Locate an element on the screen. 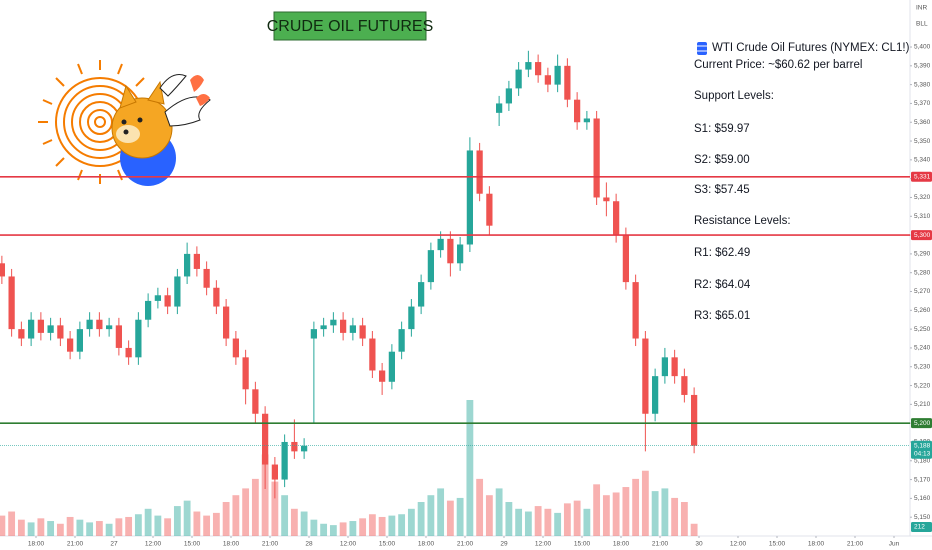 Image resolution: width=932 pixels, height=550 pixels. y-tick-label: 5,400 is located at coordinates (922, 47).